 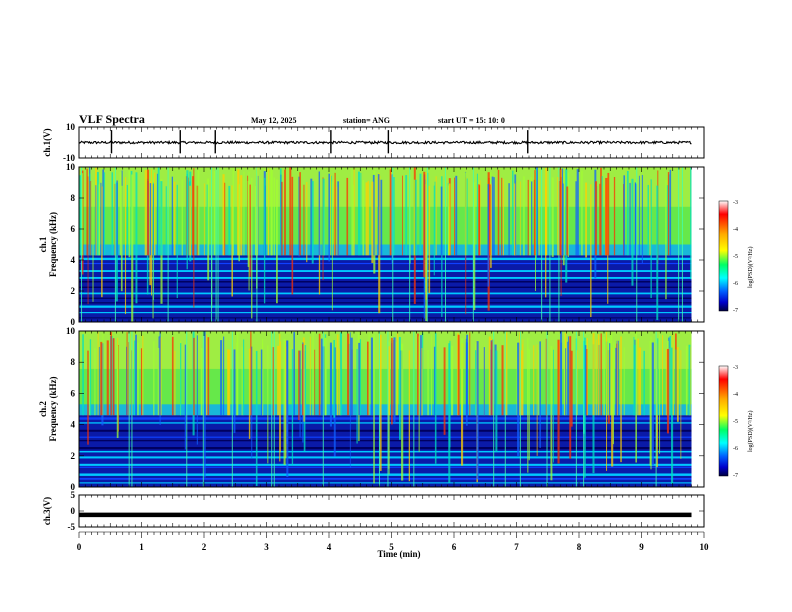 I want to click on x-tick-label: 8, so click(x=579, y=547).